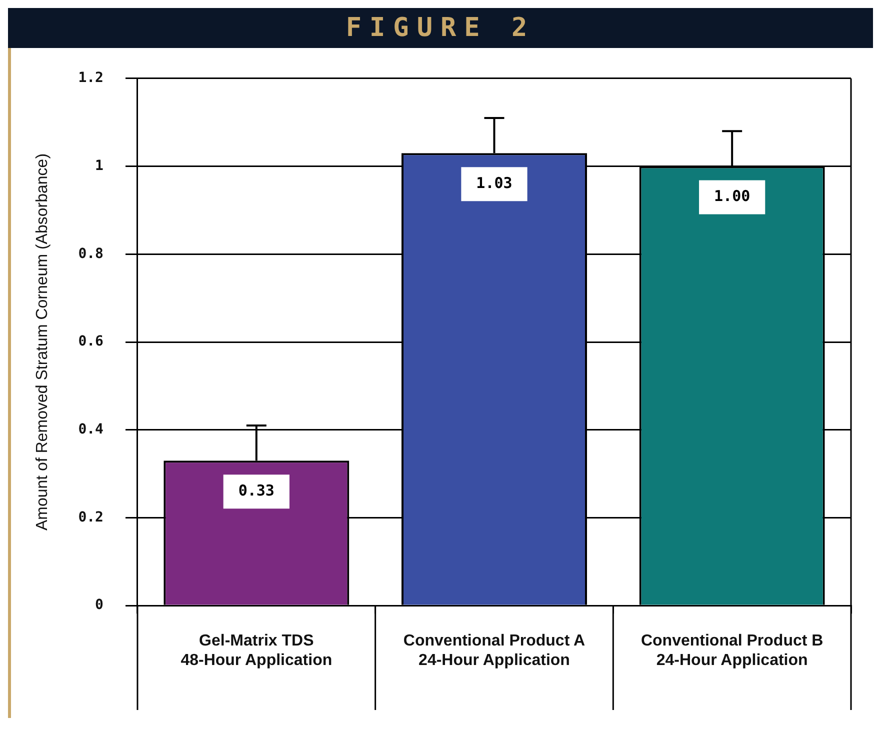 The height and width of the screenshot is (745, 881). I want to click on y-tick-label: 0.8, so click(91, 254).